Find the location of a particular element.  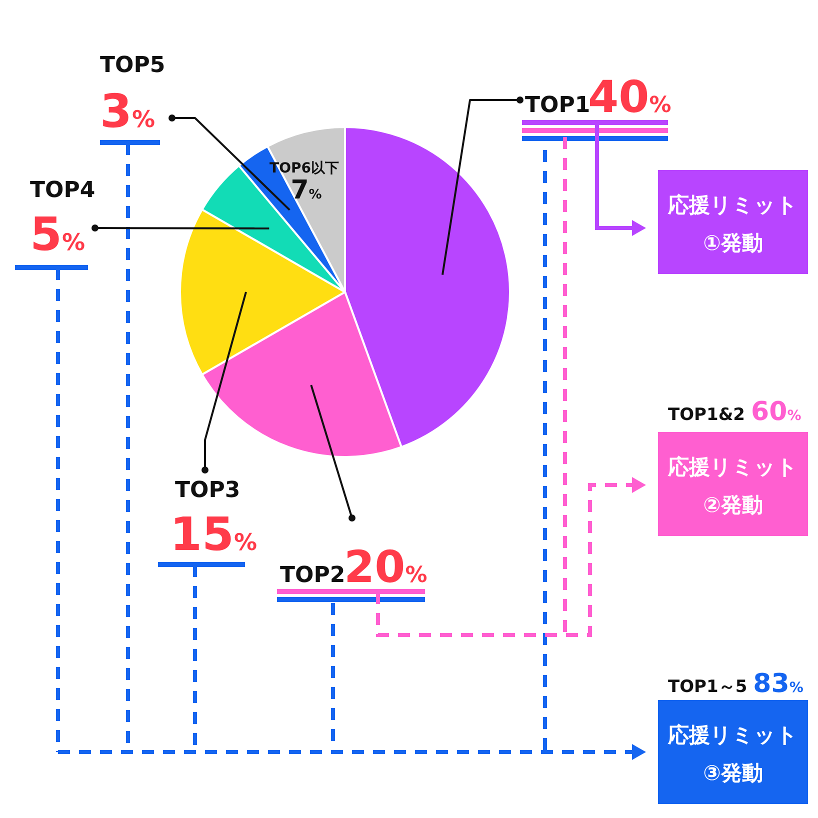

slice-label: TOP3 is located at coordinates (207, 490).